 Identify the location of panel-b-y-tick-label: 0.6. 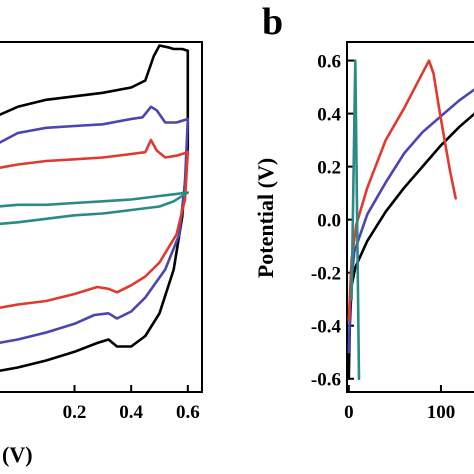
(329, 62).